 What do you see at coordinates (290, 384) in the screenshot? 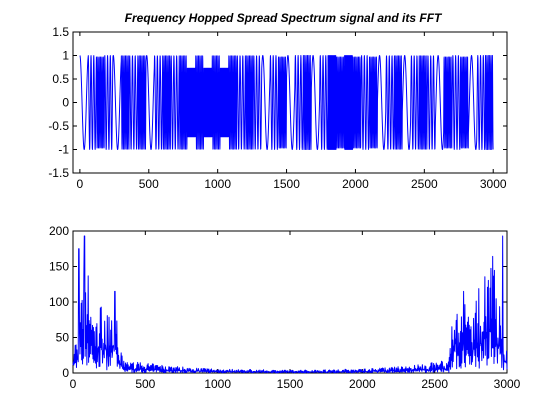
I see `bottom-x-tick-label: 1500` at bounding box center [290, 384].